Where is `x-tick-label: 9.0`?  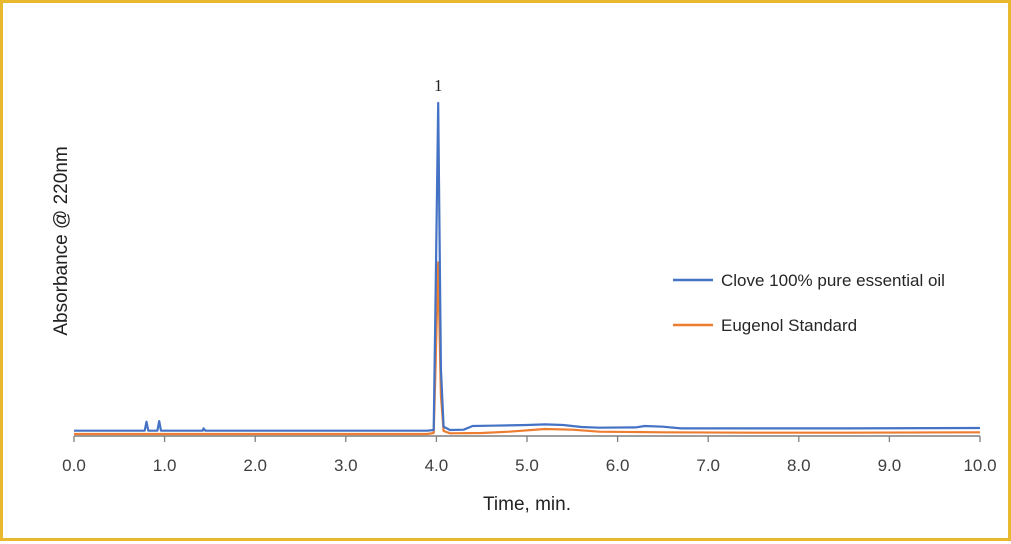 x-tick-label: 9.0 is located at coordinates (890, 465).